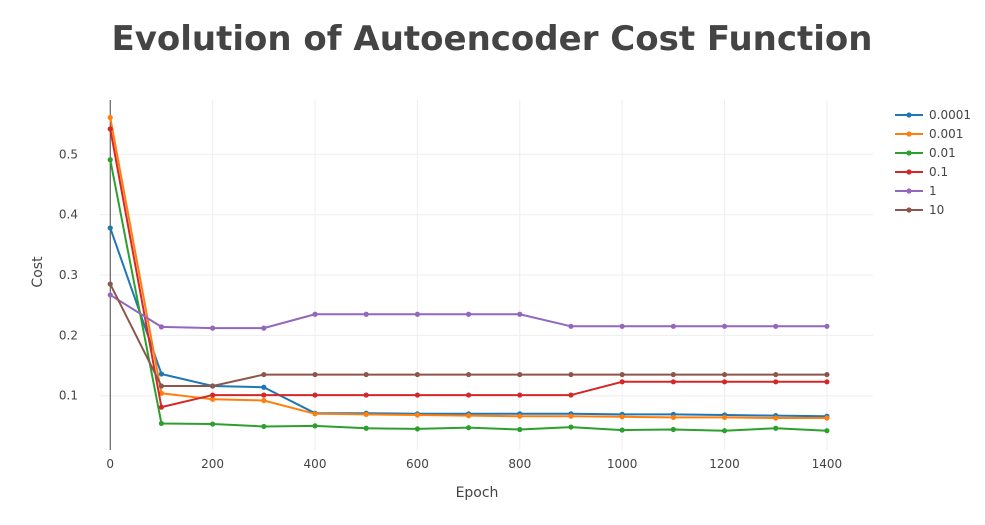 The image size is (985, 525). Describe the element at coordinates (933, 162) in the screenshot. I see `legend: 0.0001 0.001 0.01 0.1 1 10` at that location.